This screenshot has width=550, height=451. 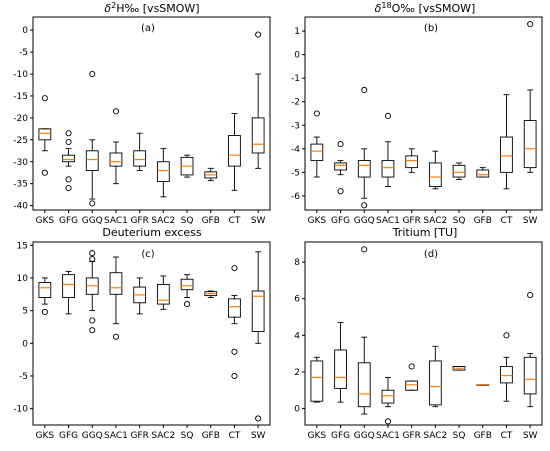 What do you see at coordinates (148, 28) in the screenshot?
I see `panel-a-label: (a)` at bounding box center [148, 28].